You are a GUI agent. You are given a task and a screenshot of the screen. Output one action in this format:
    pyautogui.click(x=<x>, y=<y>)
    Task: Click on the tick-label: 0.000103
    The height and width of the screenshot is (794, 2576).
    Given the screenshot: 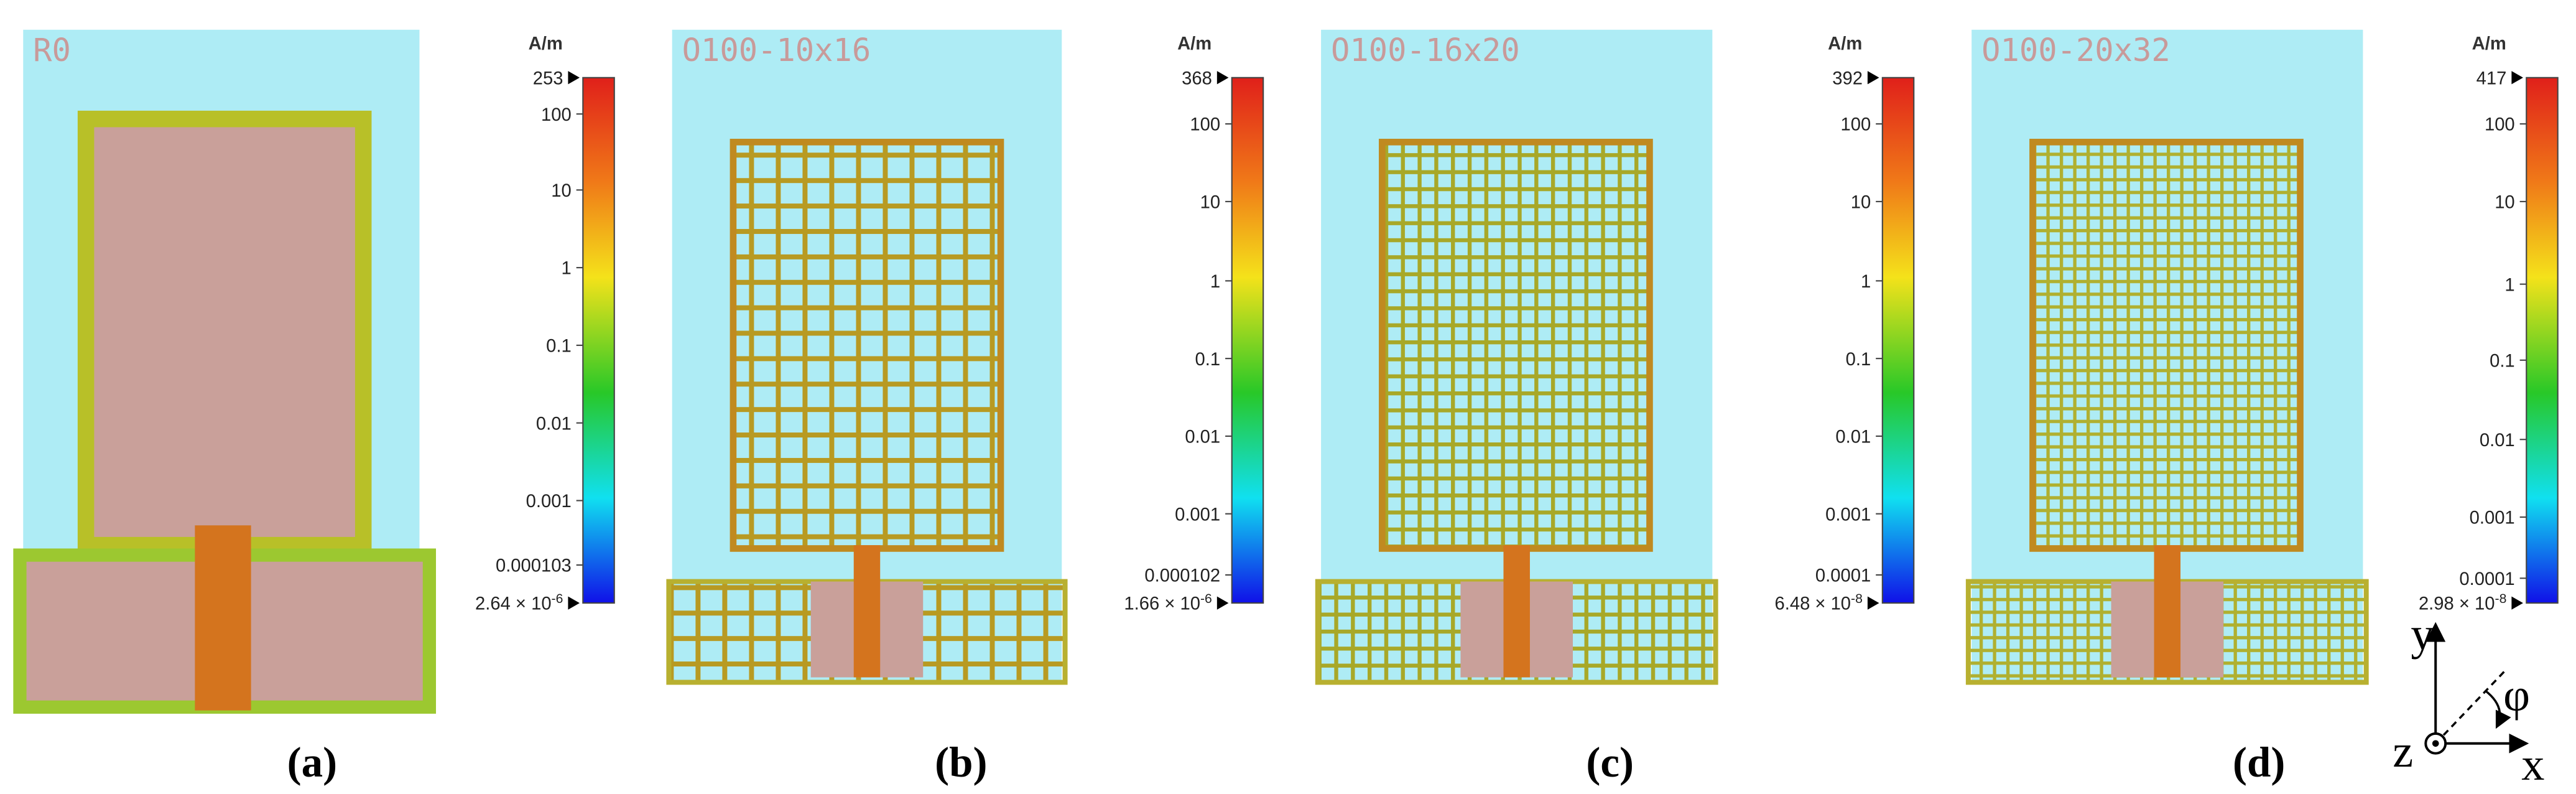 What is the action you would take?
    pyautogui.click(x=534, y=566)
    